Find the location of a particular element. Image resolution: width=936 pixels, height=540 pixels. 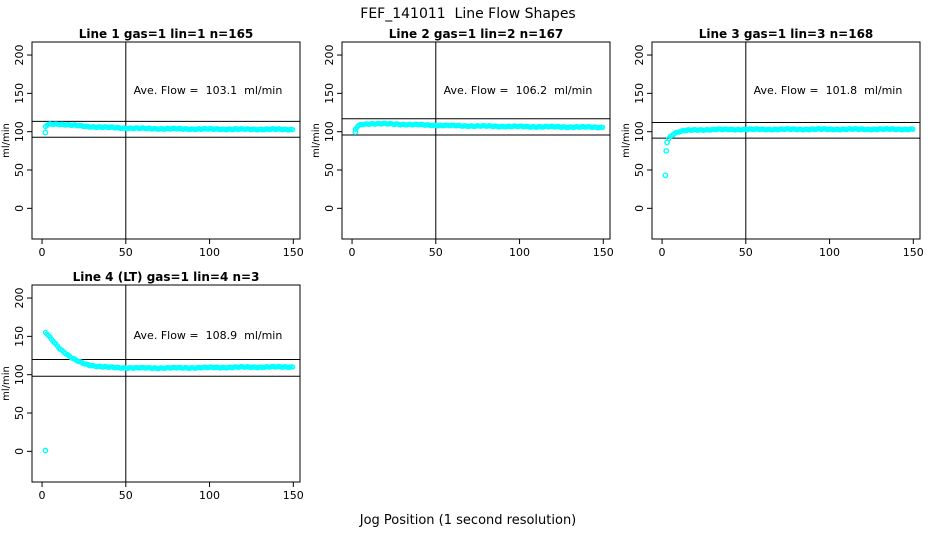

panel-3-plot: 0 50 100 150 0 50 100 150 200 ml/min is located at coordinates (772, 150).